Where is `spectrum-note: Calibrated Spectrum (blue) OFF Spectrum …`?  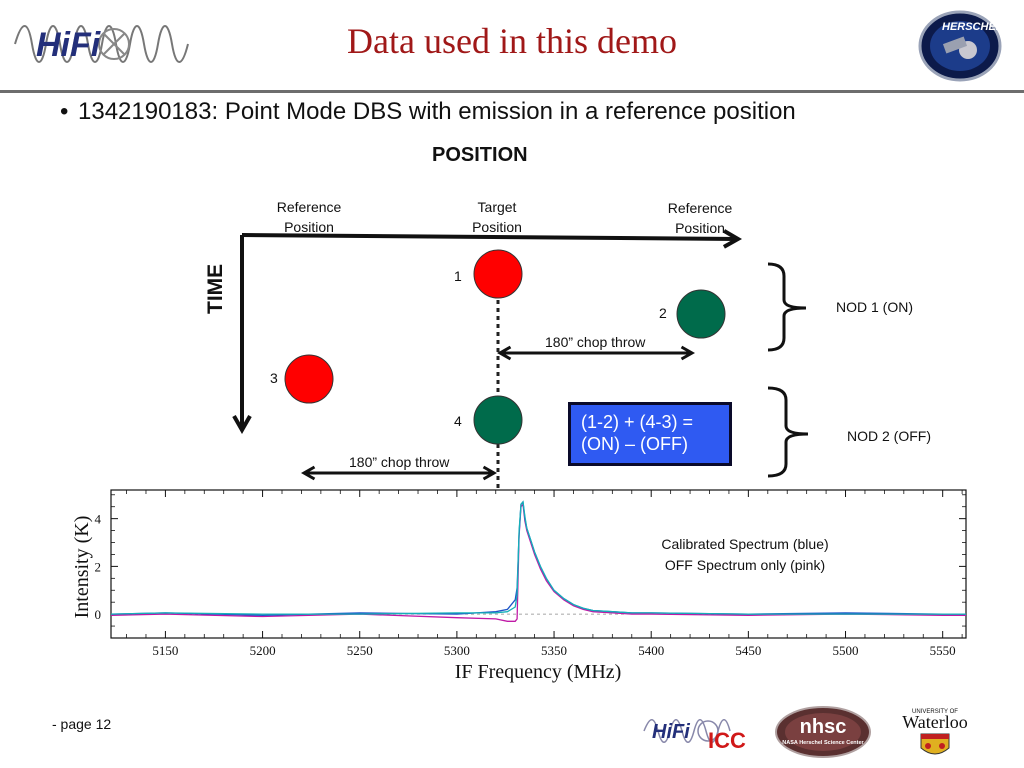
spectrum-note: Calibrated Spectrum (blue) OFF Spectrum … is located at coordinates (745, 555).